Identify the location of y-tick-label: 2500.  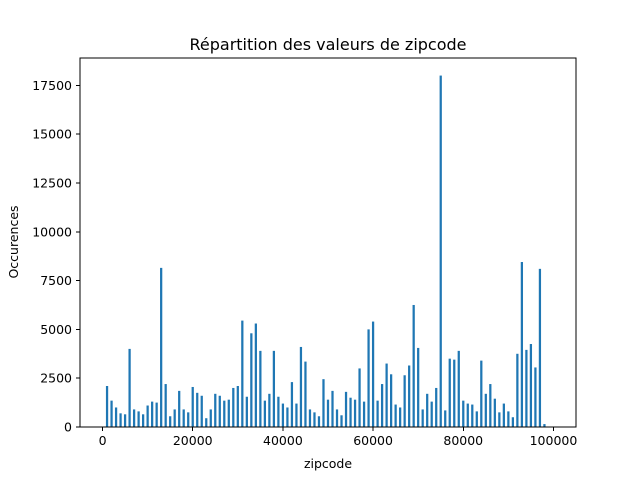
(56, 378).